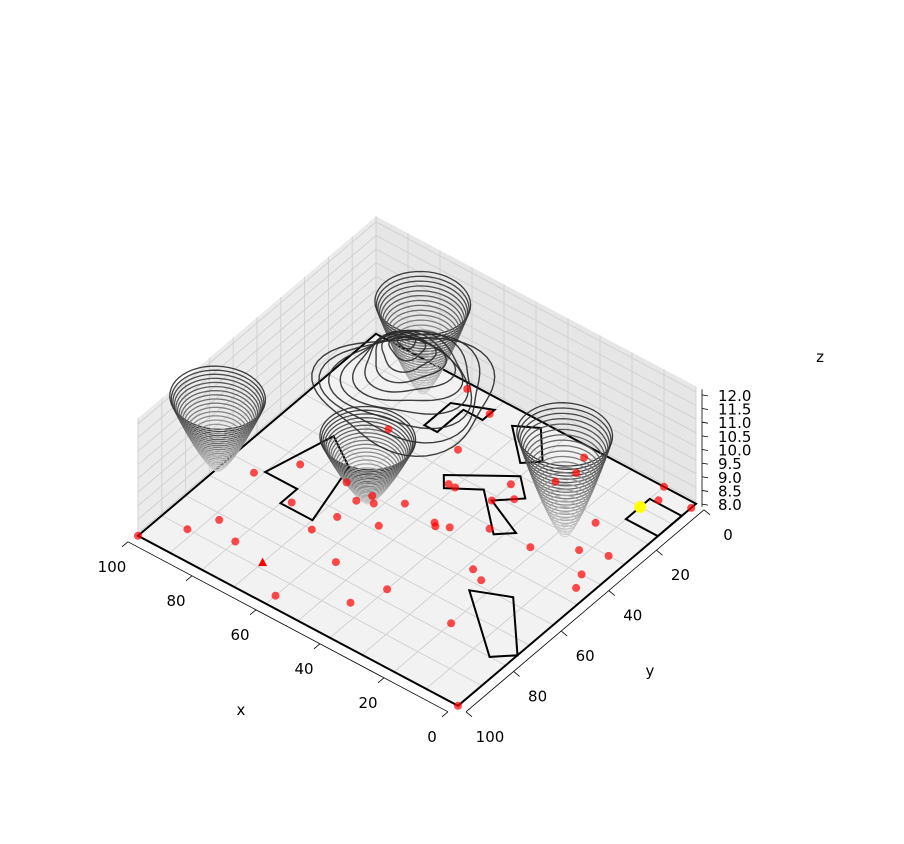 The height and width of the screenshot is (844, 904). What do you see at coordinates (728, 535) in the screenshot?
I see `y-tick-label: 0` at bounding box center [728, 535].